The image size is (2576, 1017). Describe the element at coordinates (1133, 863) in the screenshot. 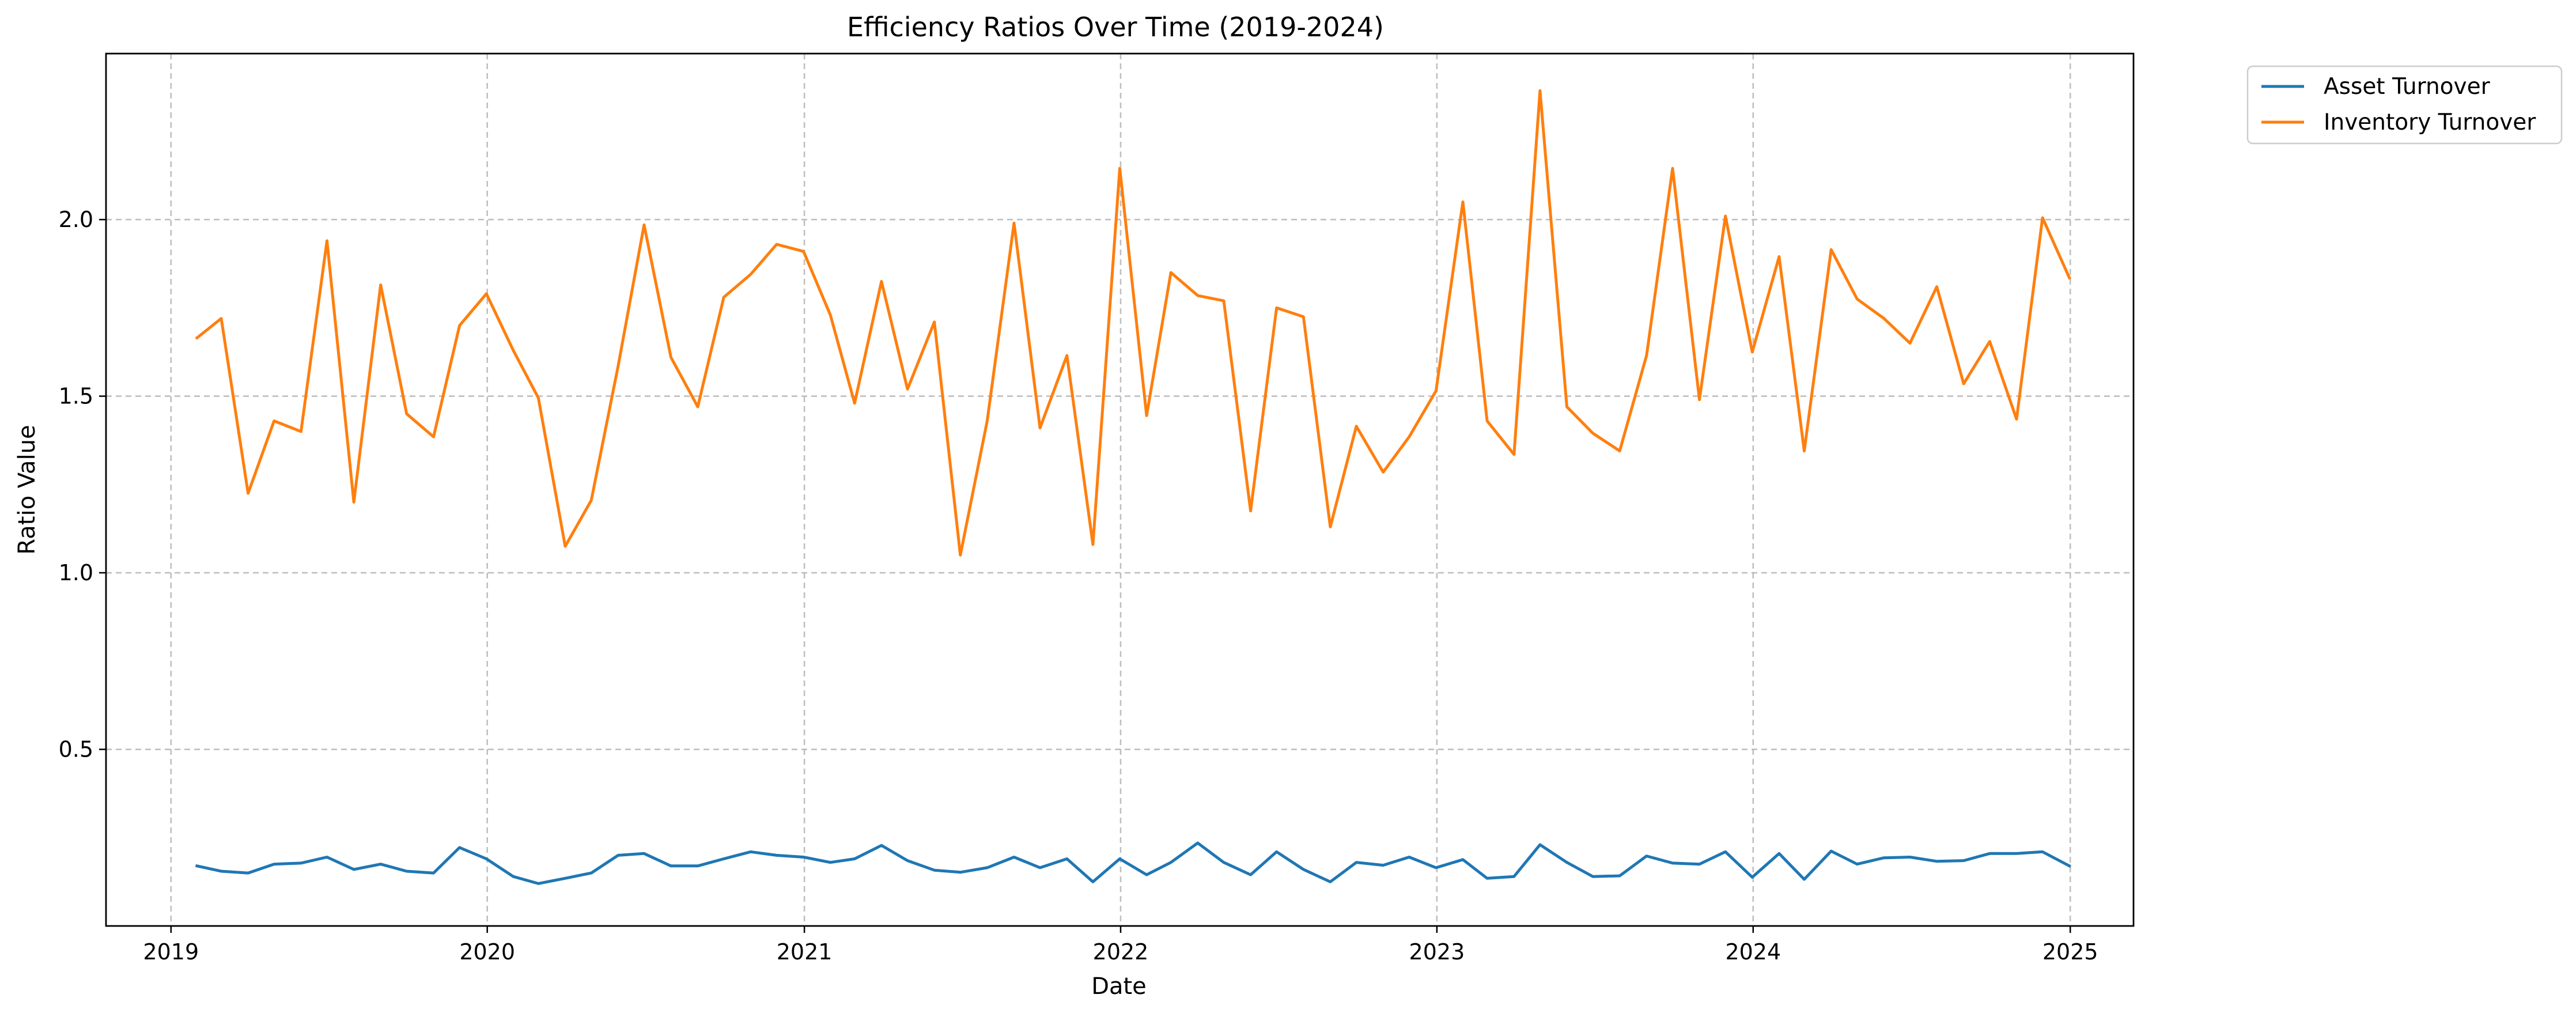

I see `series-line-asset-turnover` at that location.